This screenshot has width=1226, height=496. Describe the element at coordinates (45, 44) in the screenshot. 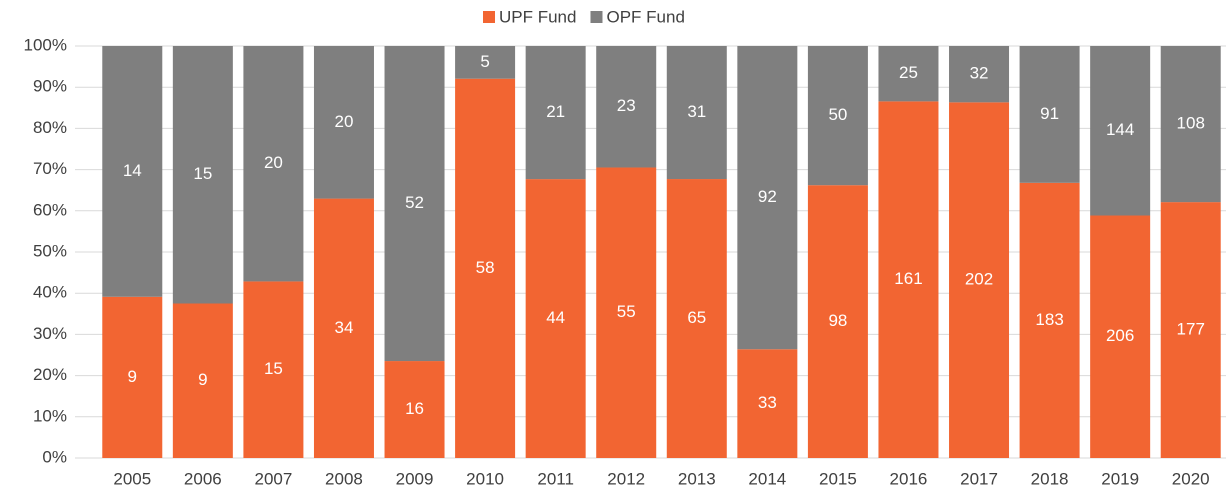

I see `y-tick-label: 100%` at that location.